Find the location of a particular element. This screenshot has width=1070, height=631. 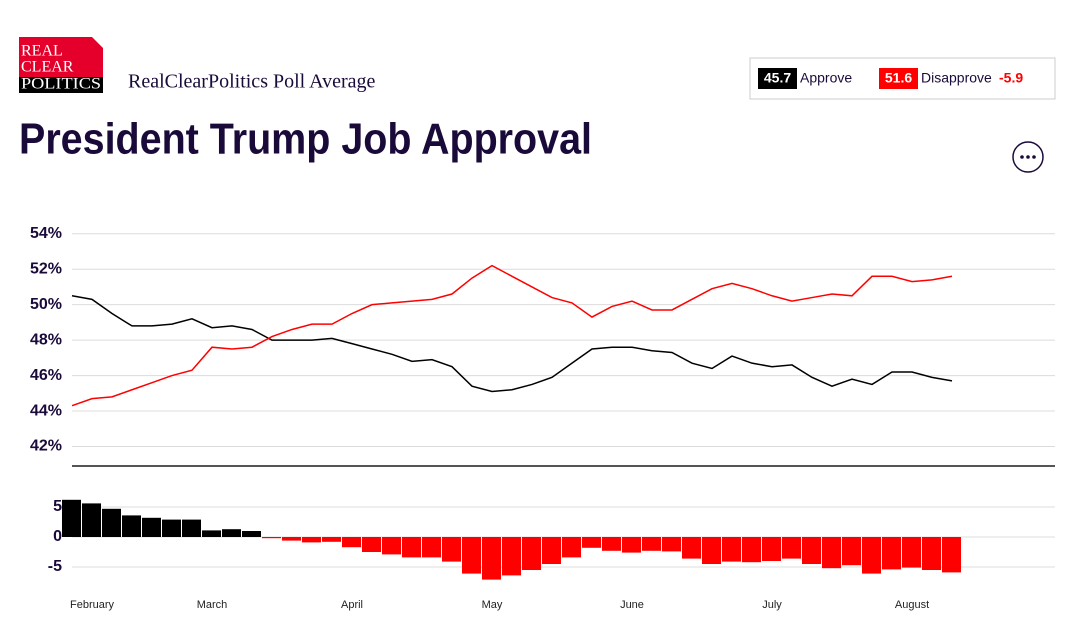

legend-value: 51.6 is located at coordinates (898, 78).